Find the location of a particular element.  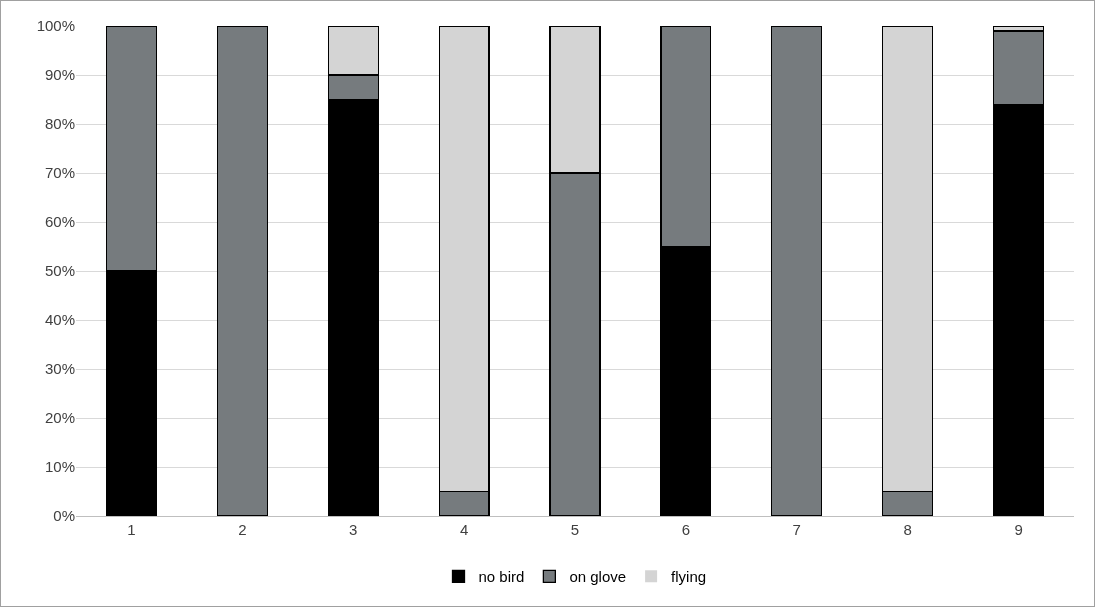

y-tick-label: 20% is located at coordinates (59, 418).